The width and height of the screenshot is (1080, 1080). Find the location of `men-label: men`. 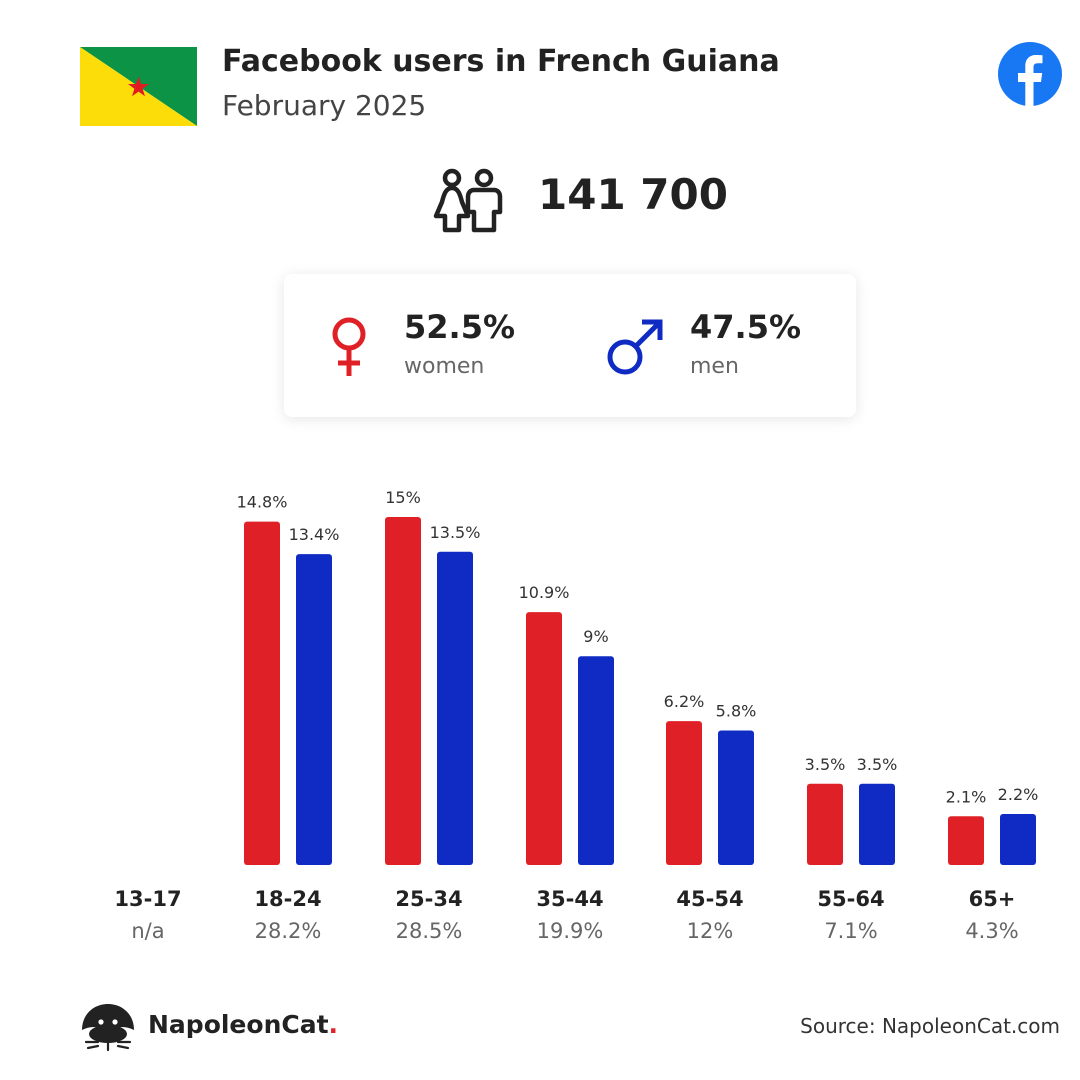

men-label: men is located at coordinates (714, 366).